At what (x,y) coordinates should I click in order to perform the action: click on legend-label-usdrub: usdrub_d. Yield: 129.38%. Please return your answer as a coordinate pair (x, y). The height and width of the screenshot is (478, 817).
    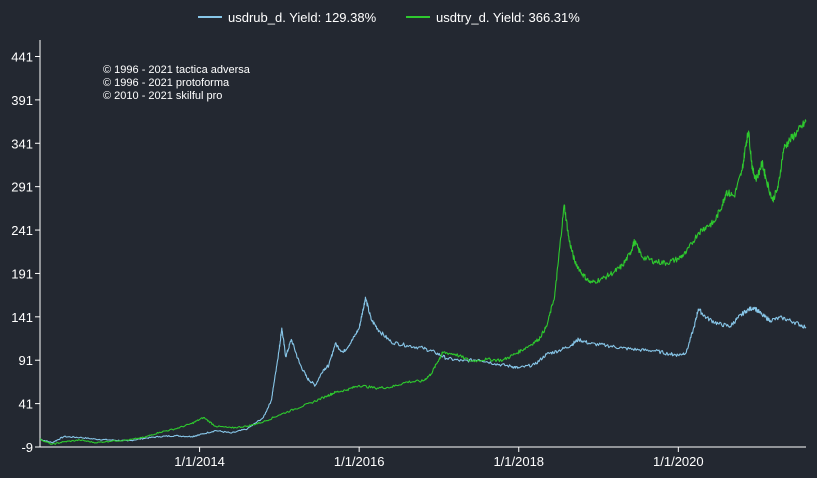
    Looking at the image, I should click on (302, 17).